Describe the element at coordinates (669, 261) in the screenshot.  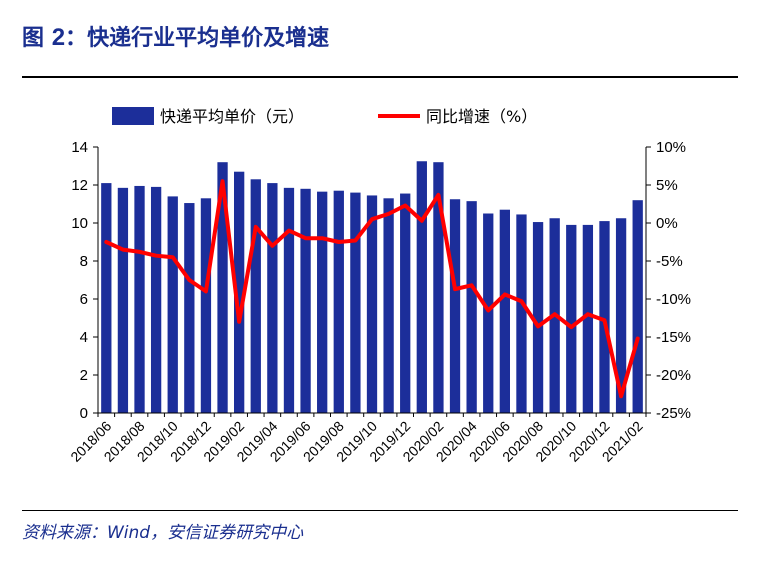
I see `y-right-tick-label: -5%` at that location.